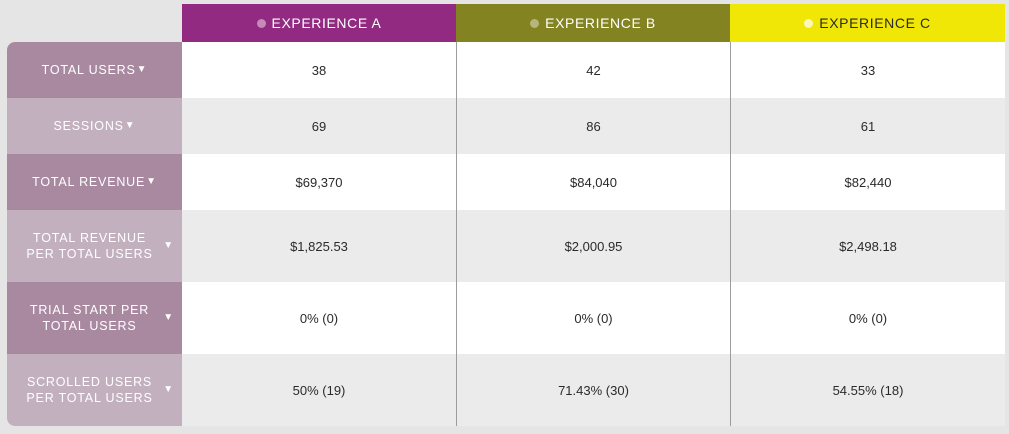 The width and height of the screenshot is (1009, 434). I want to click on table-cell: $84,040, so click(593, 182).